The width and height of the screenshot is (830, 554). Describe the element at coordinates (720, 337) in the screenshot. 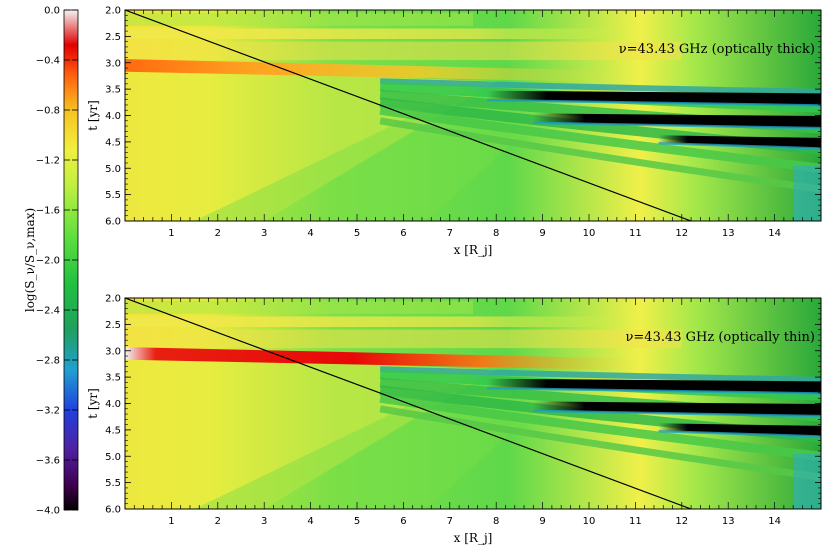

I see `panel-annotation: ν=43.43 GHz (optically thin)` at that location.